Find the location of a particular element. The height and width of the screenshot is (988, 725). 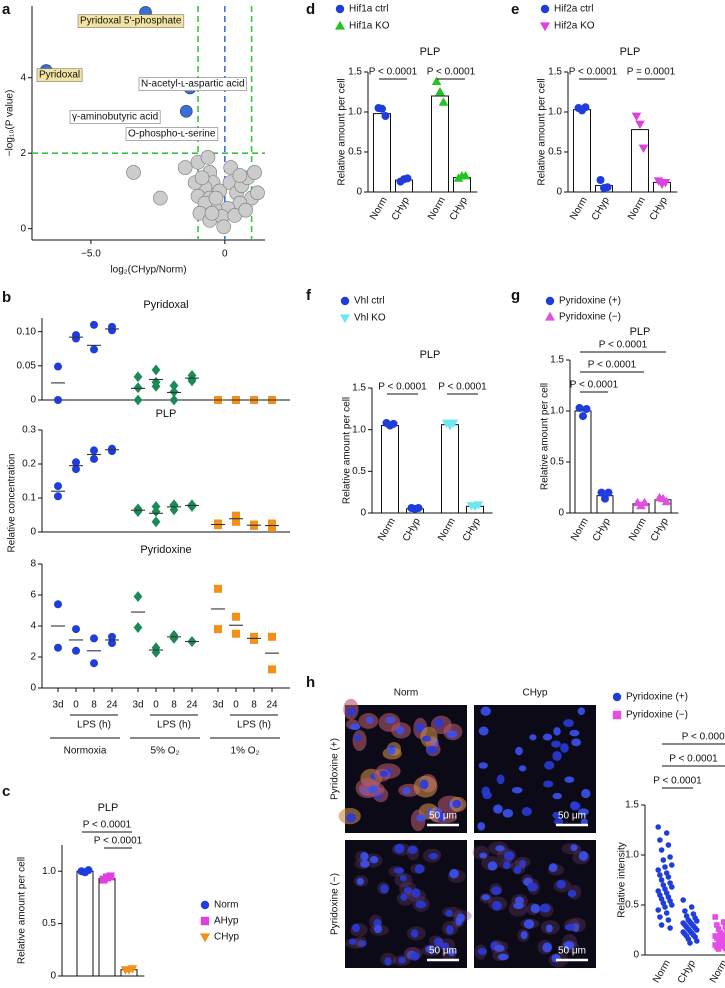

legend-label: AHyp is located at coordinates (226, 921).